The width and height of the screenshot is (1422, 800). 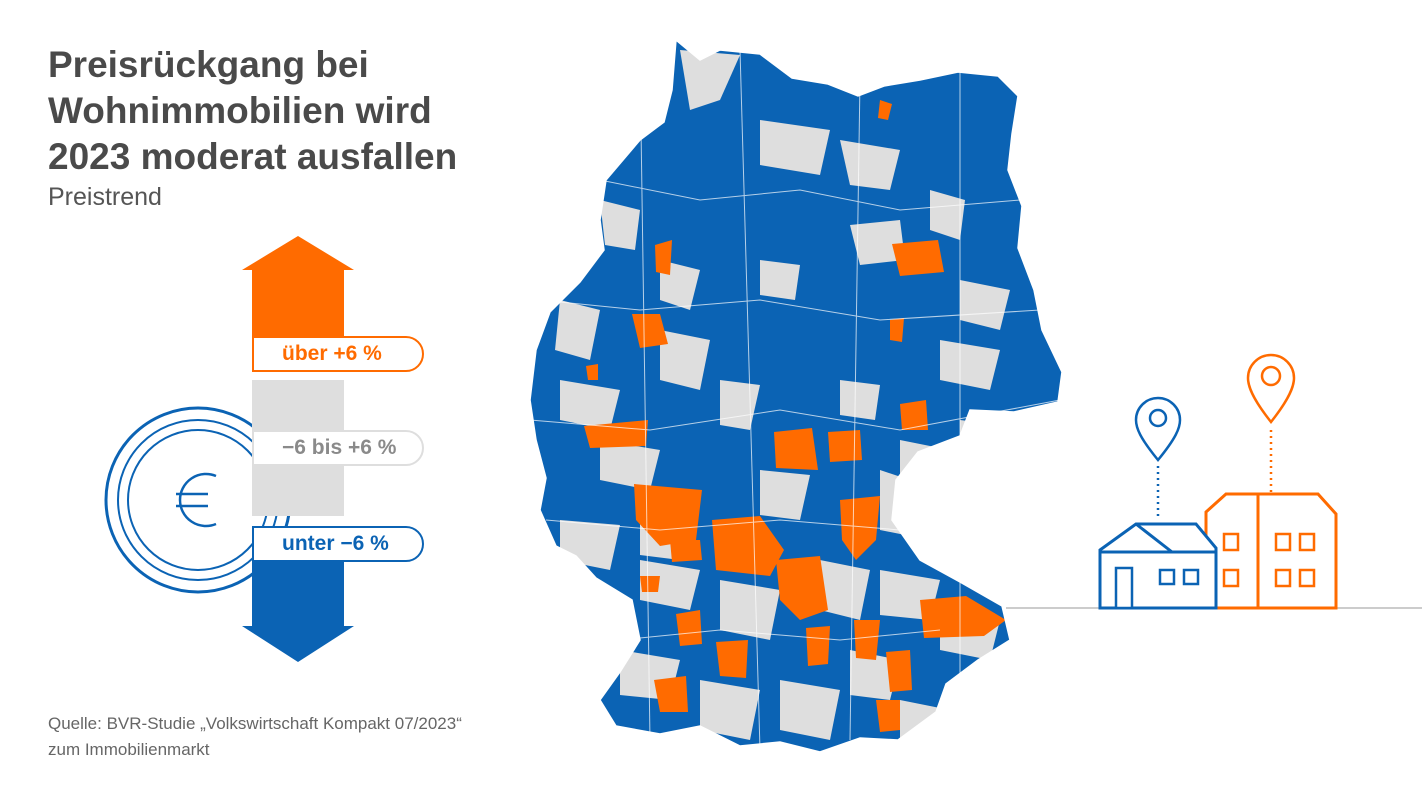 I want to click on legend-label-stable: −6 bis +6 %, so click(x=338, y=448).